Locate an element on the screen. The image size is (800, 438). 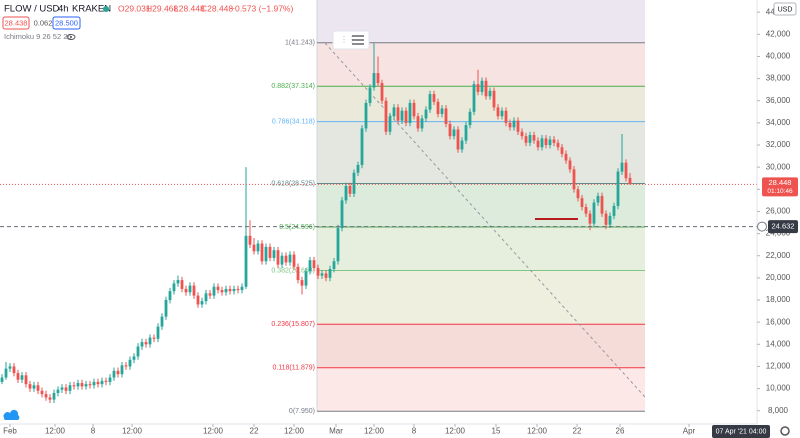
y-tick-label: 16,000 is located at coordinates (778, 321).